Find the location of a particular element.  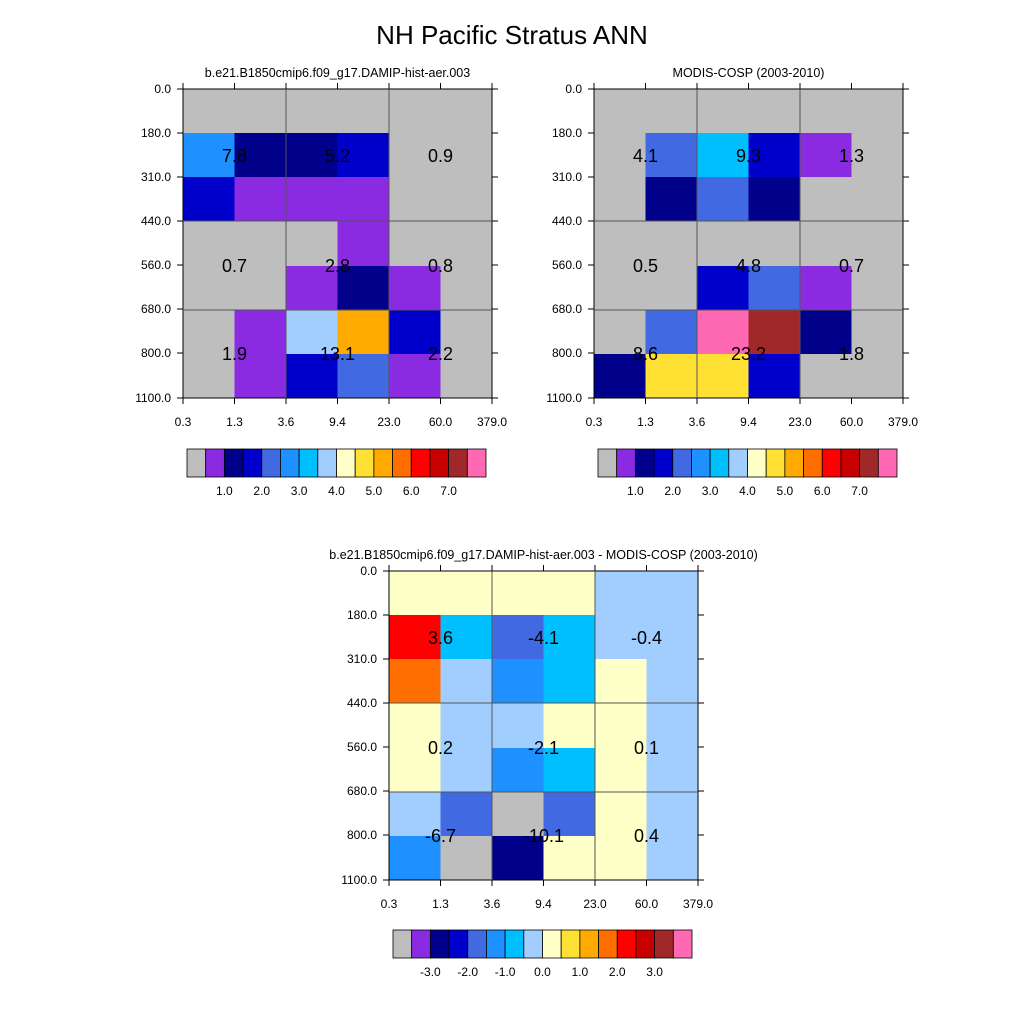

colorbar-label: 4.0 is located at coordinates (336, 491).